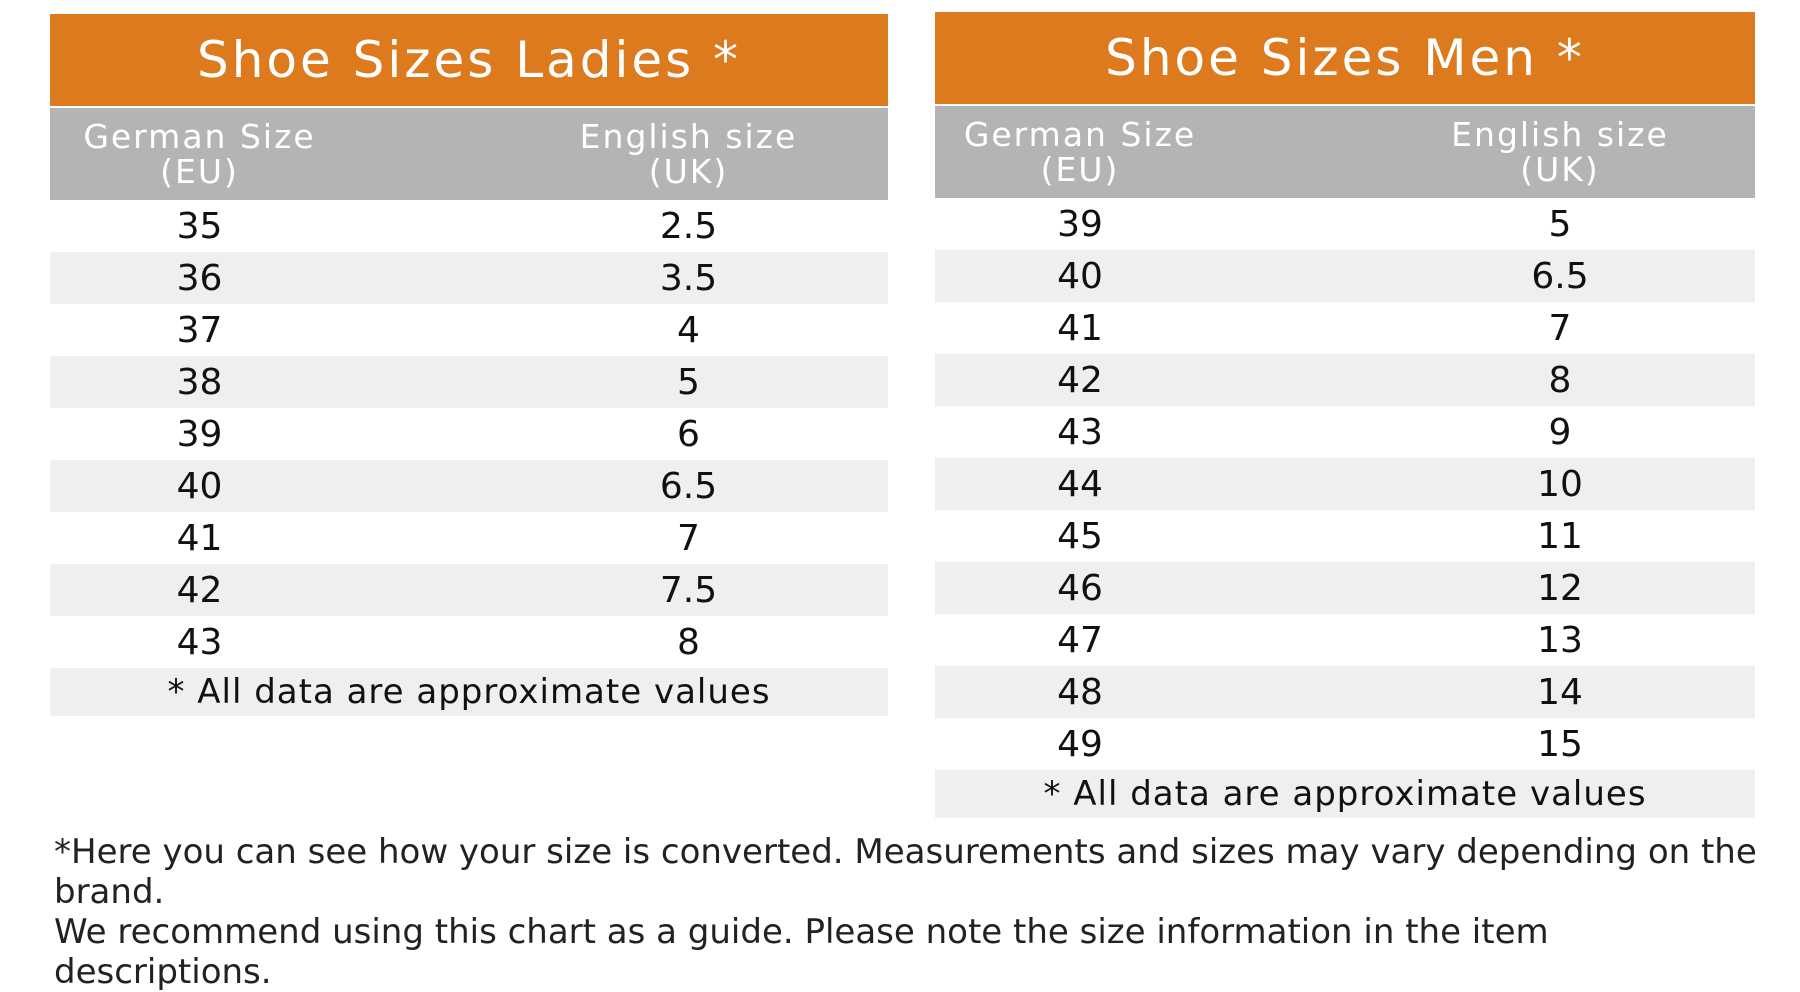 The width and height of the screenshot is (1800, 992). What do you see at coordinates (1560, 640) in the screenshot?
I see `uk-size-cell: 13` at bounding box center [1560, 640].